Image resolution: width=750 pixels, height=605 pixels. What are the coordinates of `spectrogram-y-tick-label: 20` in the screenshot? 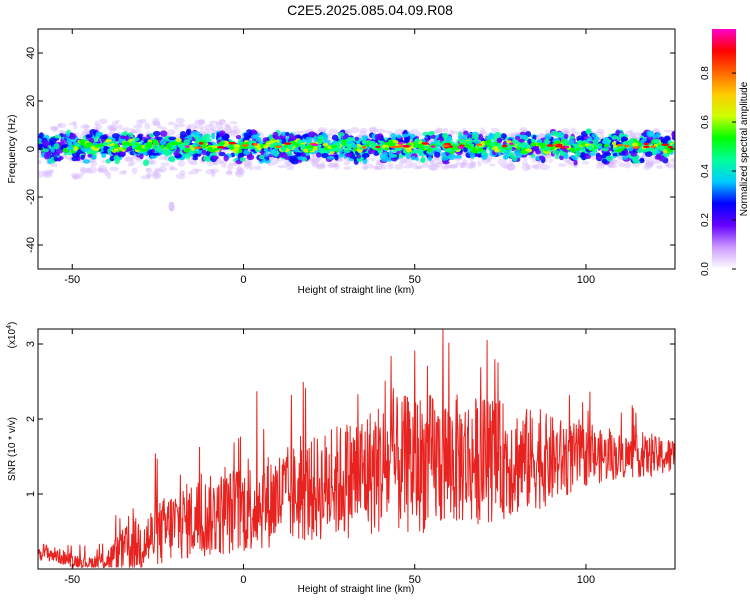 It's located at (31, 101).